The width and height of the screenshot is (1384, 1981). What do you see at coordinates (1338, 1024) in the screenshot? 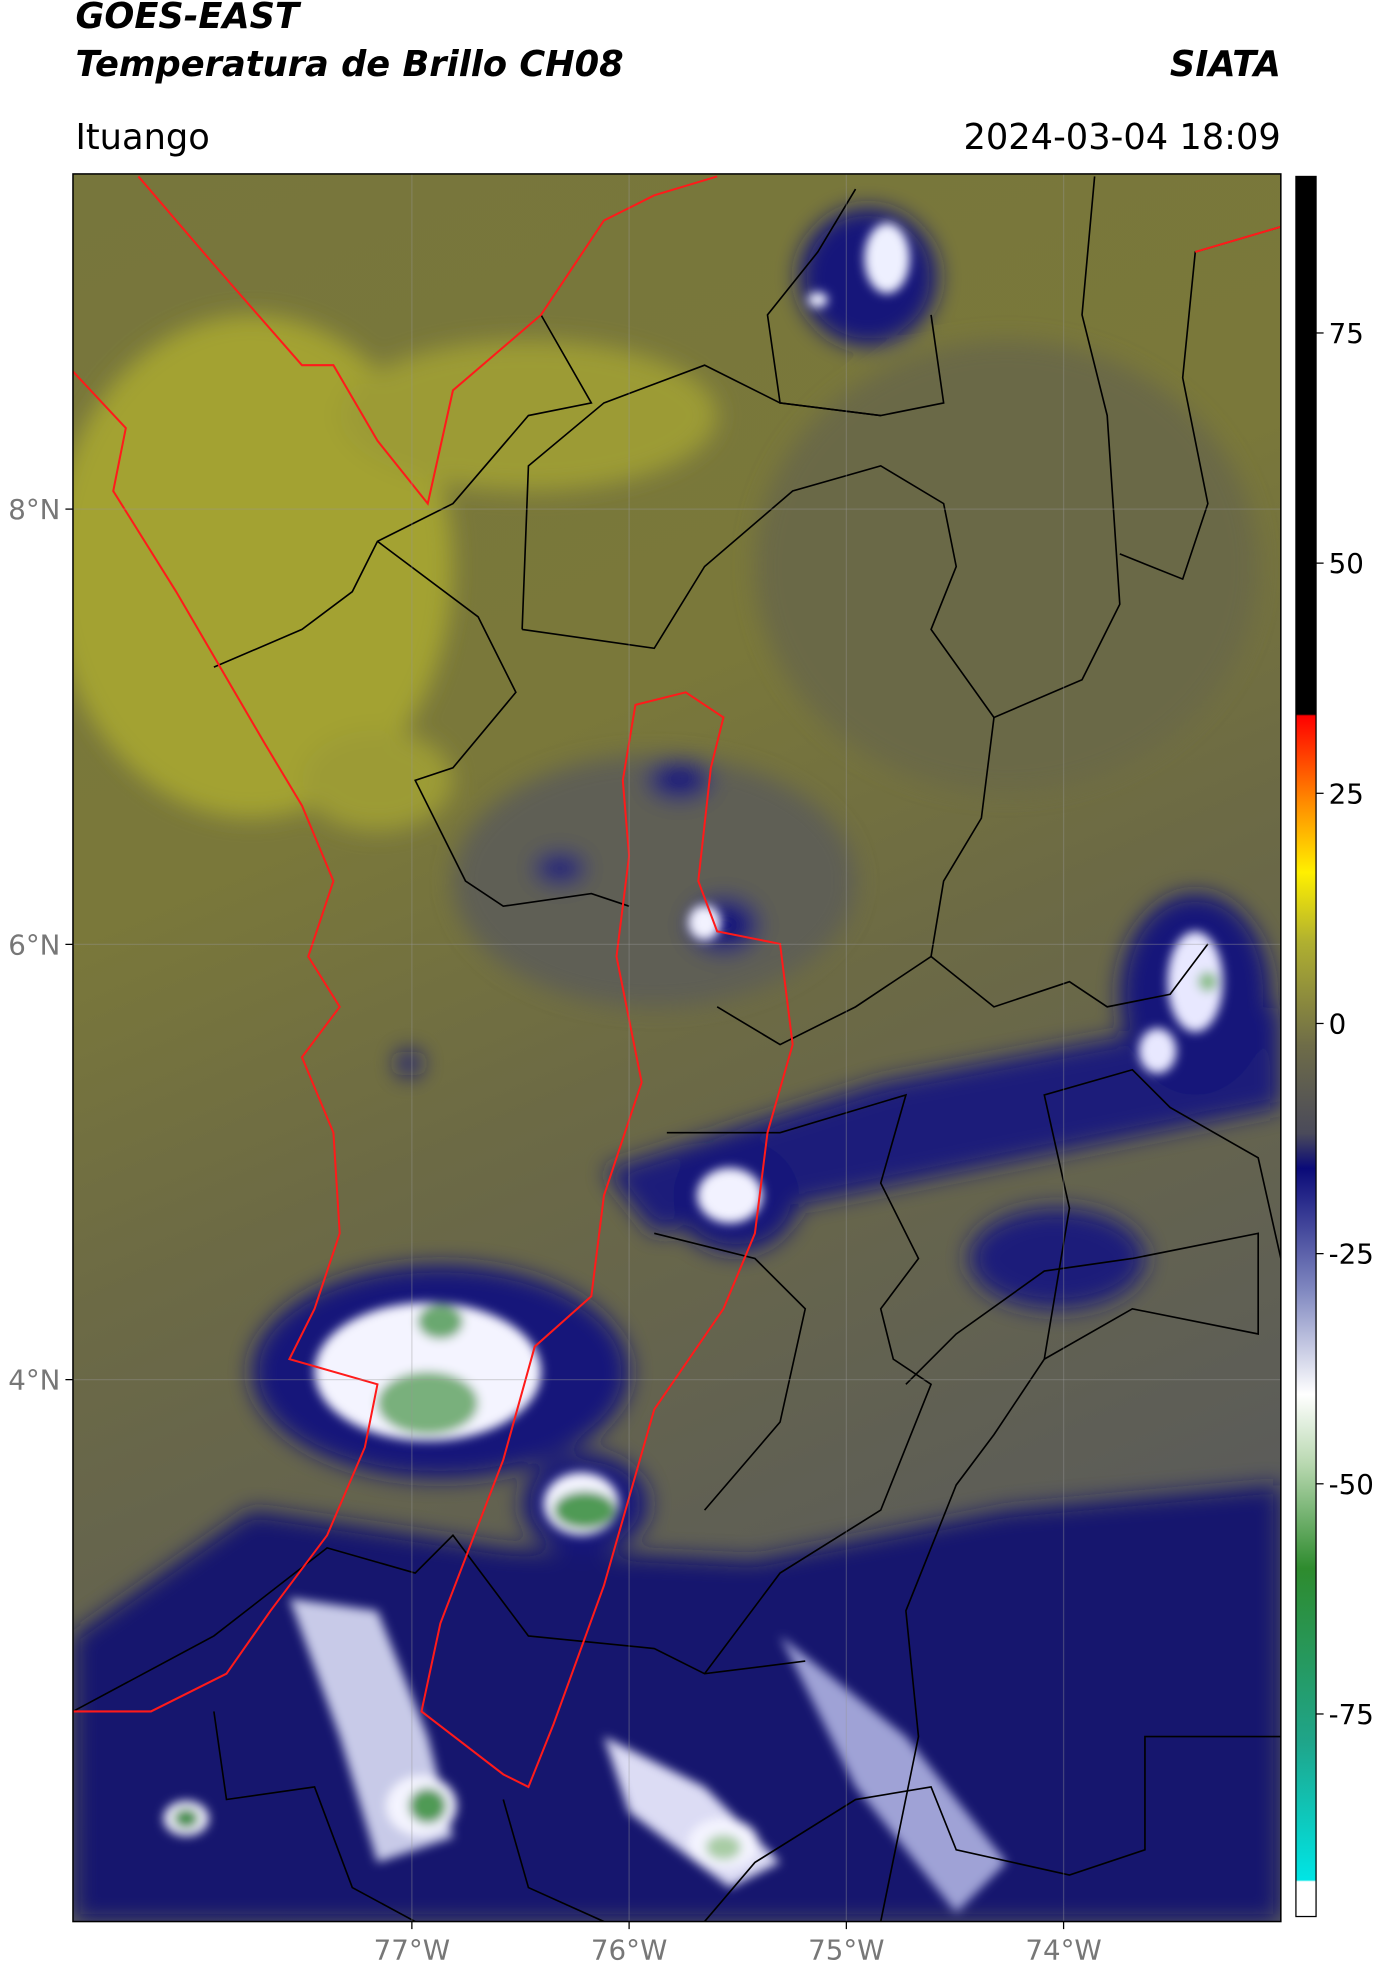
I see `colorbar-label: 0` at bounding box center [1338, 1024].